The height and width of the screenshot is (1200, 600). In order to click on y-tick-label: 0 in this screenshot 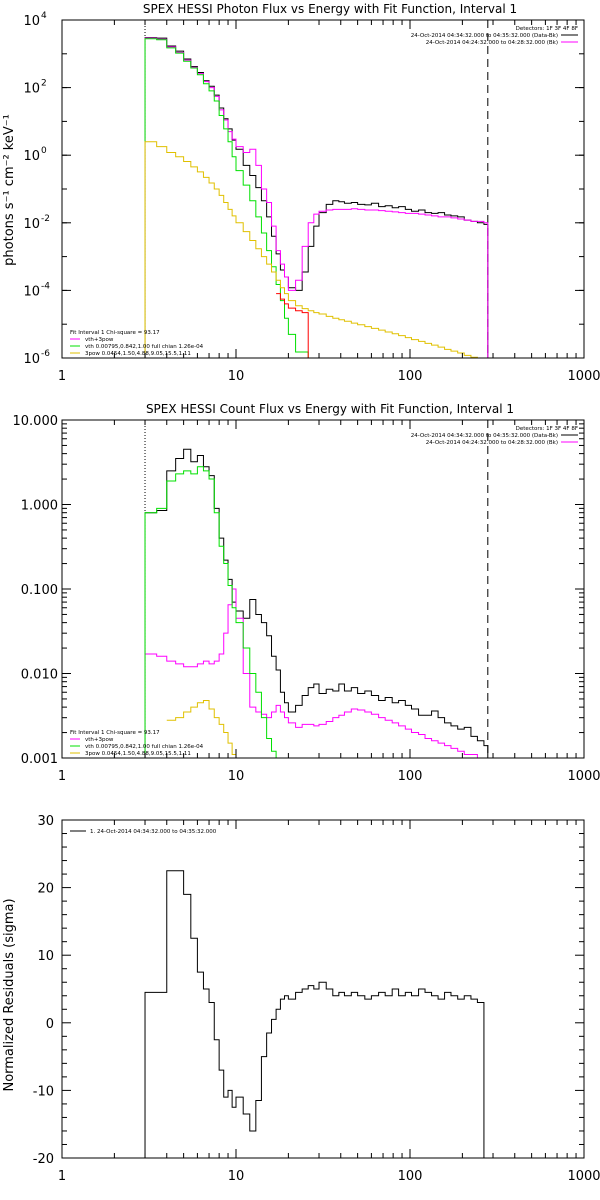, I will do `click(50, 1024)`.